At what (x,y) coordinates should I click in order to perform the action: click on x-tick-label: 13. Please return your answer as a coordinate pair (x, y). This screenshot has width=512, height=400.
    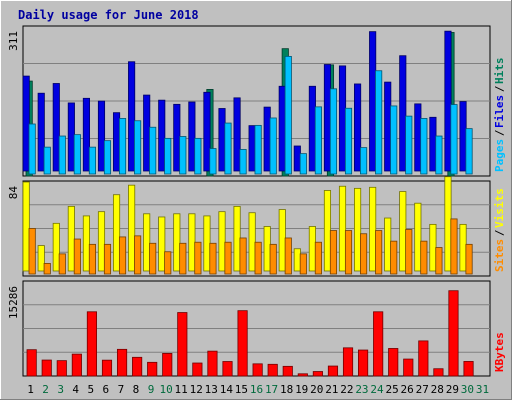
    Looking at the image, I should click on (211, 389).